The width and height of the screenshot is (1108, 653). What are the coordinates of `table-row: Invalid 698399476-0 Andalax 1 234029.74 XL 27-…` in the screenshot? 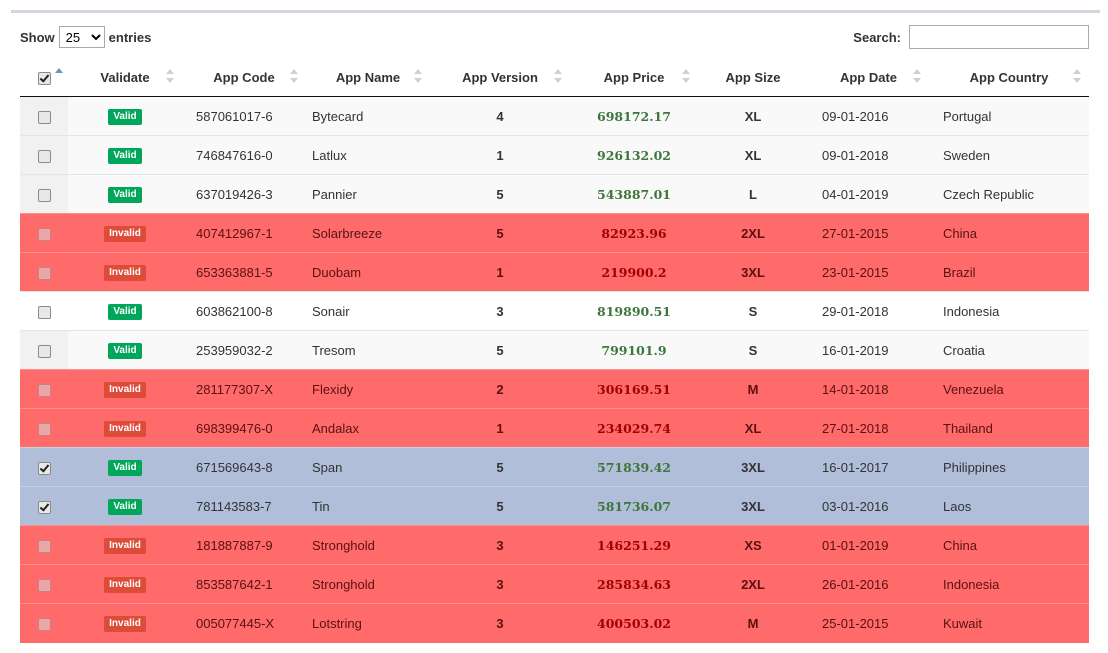 It's located at (554, 428).